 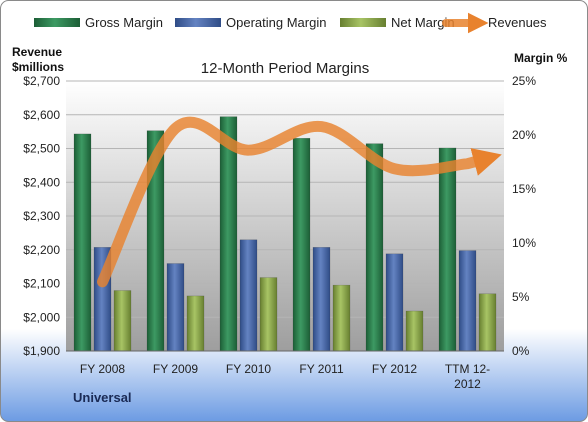 I want to click on legend-operating-margin-text: Operating Margin, so click(x=276, y=22).